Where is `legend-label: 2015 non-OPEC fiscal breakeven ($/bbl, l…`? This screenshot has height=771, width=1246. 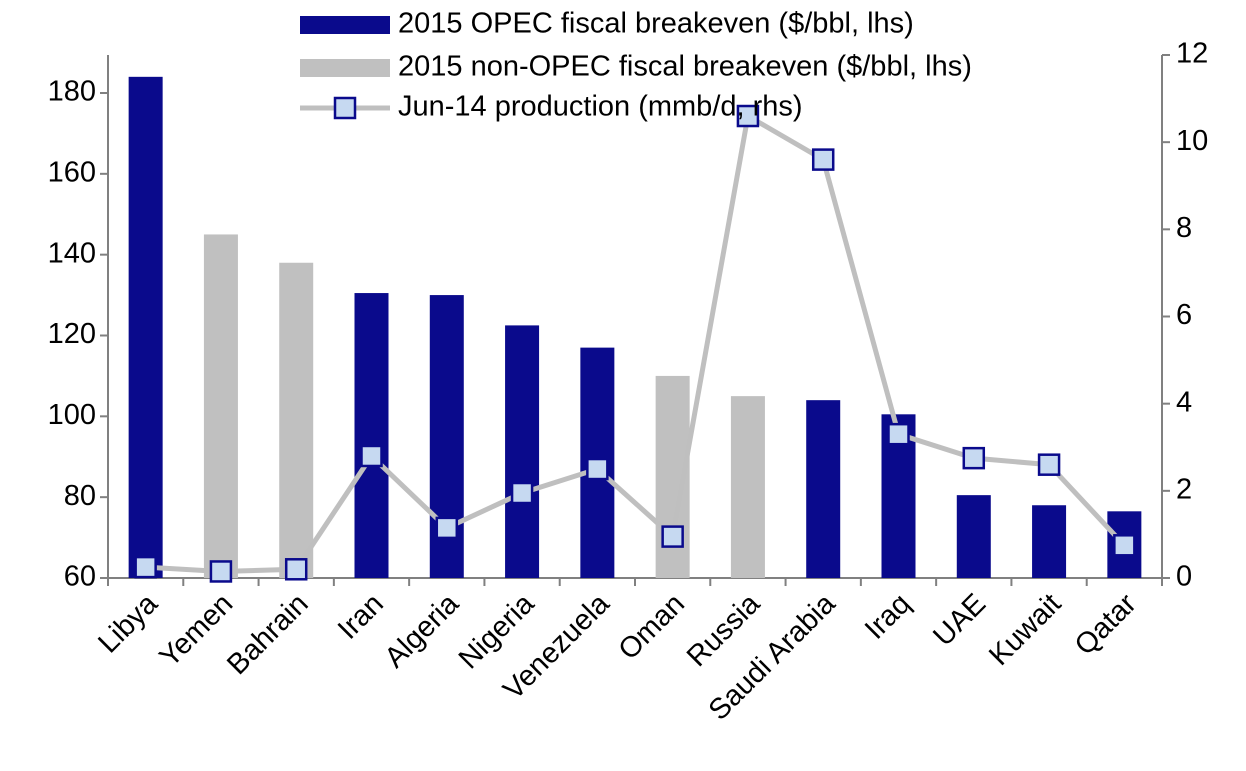 legend-label: 2015 non-OPEC fiscal breakeven ($/bbl, l… is located at coordinates (685, 67).